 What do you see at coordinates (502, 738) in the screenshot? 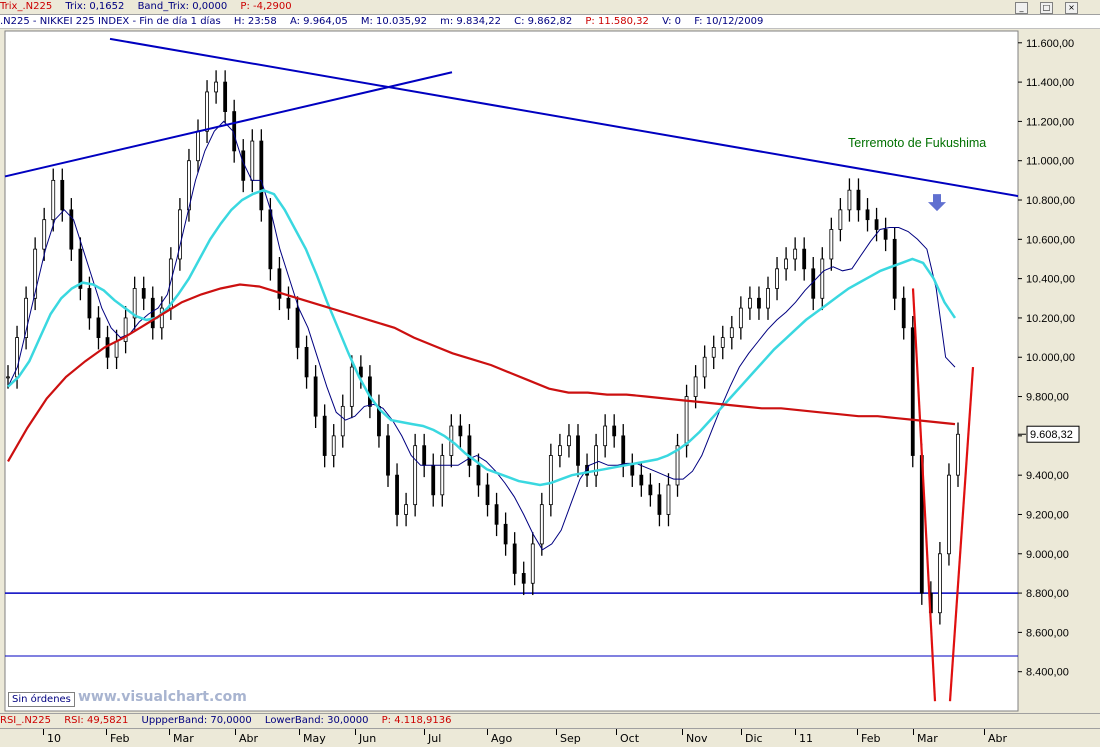
I see `x-tick-label: Ago` at bounding box center [502, 738].